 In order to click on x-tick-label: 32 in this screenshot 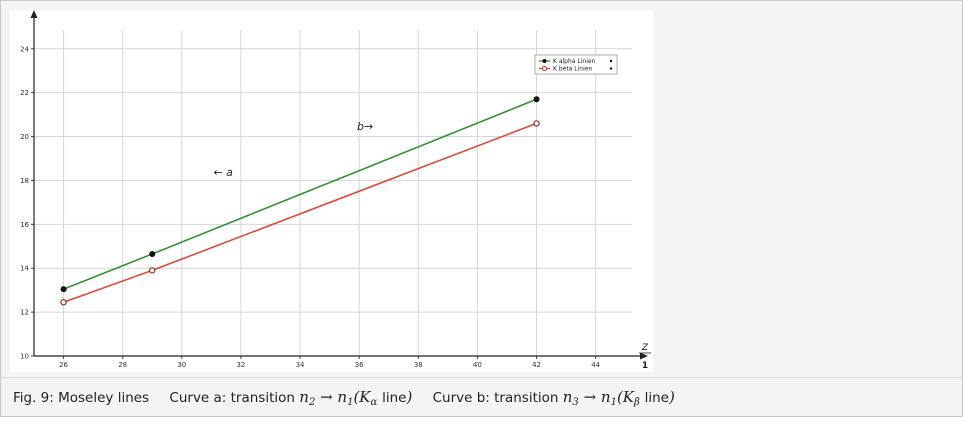, I will do `click(240, 365)`.